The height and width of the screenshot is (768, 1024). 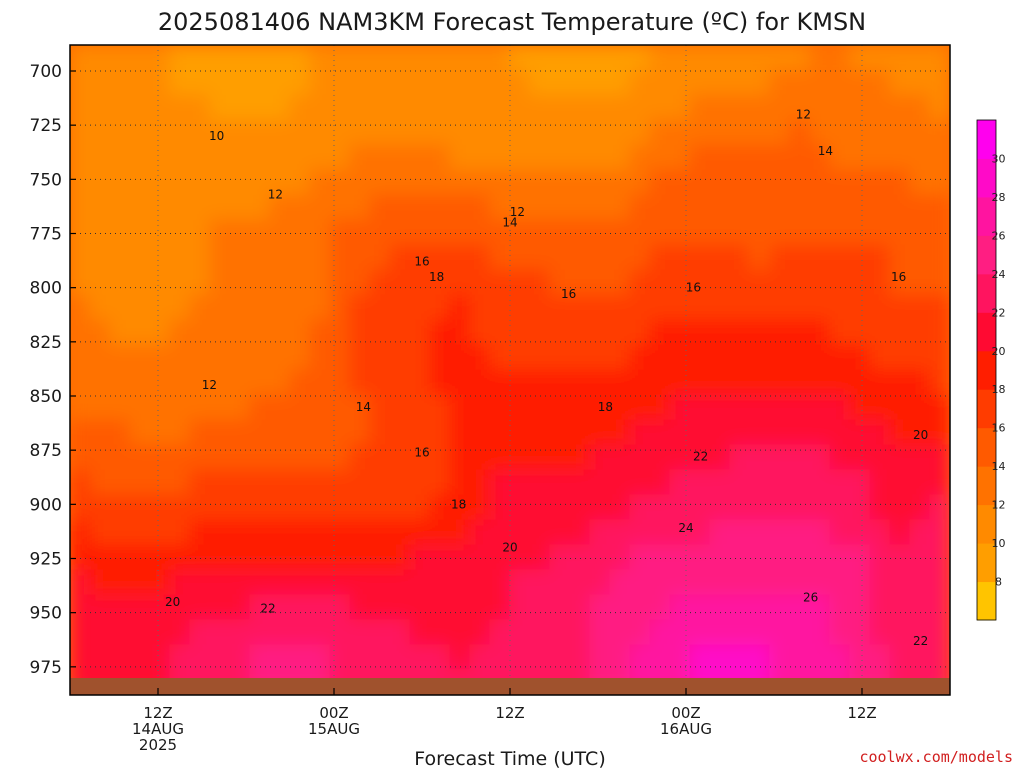 What do you see at coordinates (999, 428) in the screenshot?
I see `colorbar-label: 16` at bounding box center [999, 428].